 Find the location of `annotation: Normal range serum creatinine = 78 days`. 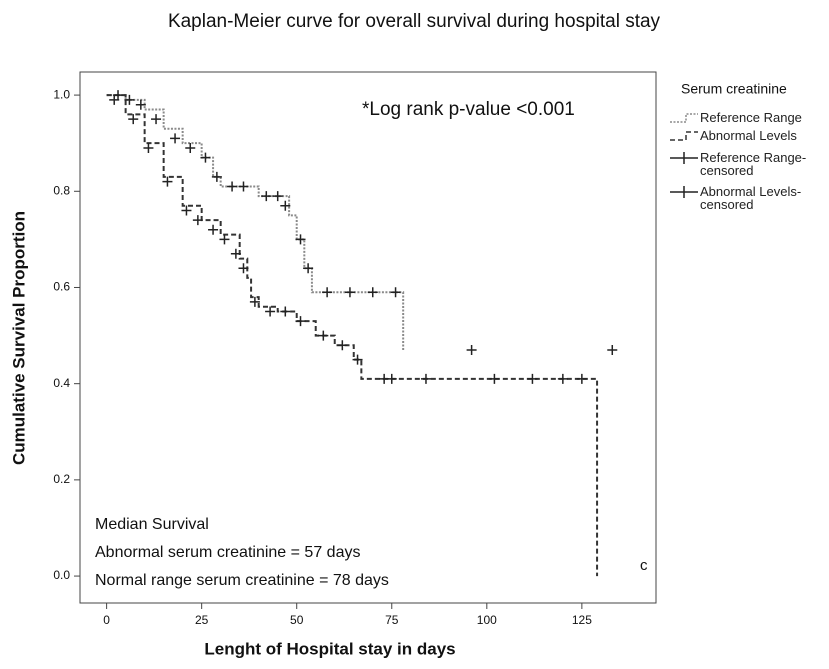

annotation: Normal range serum creatinine = 78 days is located at coordinates (242, 580).